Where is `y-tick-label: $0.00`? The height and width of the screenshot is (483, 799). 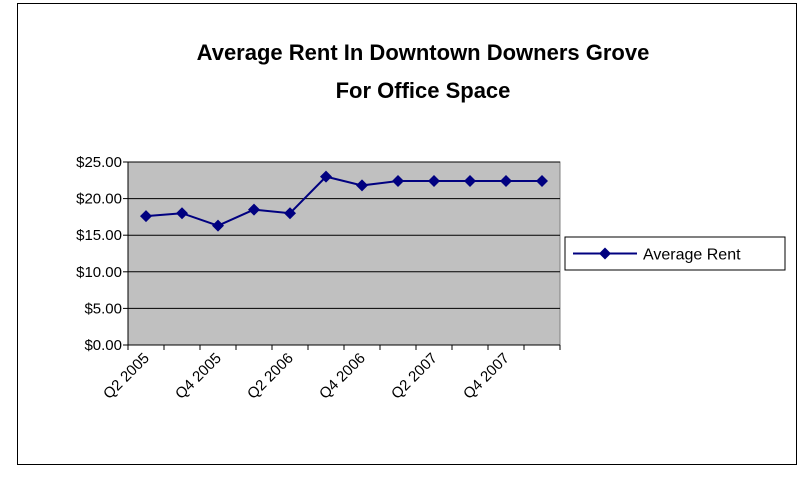
y-tick-label: $0.00 is located at coordinates (103, 345).